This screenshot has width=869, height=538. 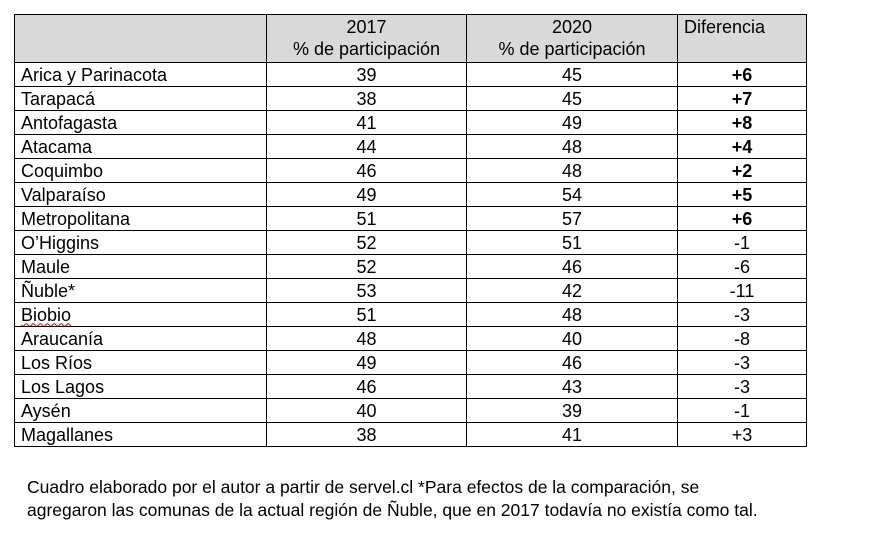 I want to click on header-2020-year: 2020, so click(x=572, y=27).